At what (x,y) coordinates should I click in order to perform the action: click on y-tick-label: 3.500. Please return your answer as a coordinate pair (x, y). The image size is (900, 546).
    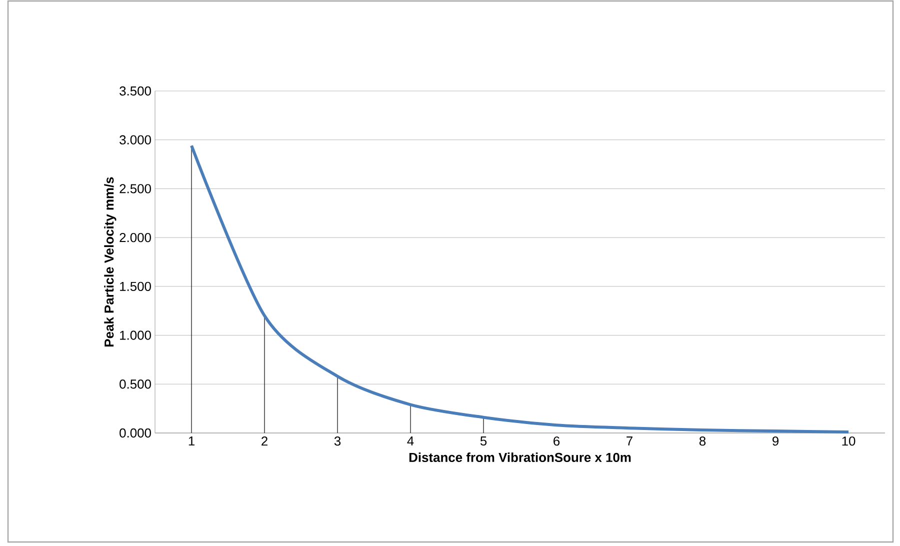
    Looking at the image, I should click on (135, 91).